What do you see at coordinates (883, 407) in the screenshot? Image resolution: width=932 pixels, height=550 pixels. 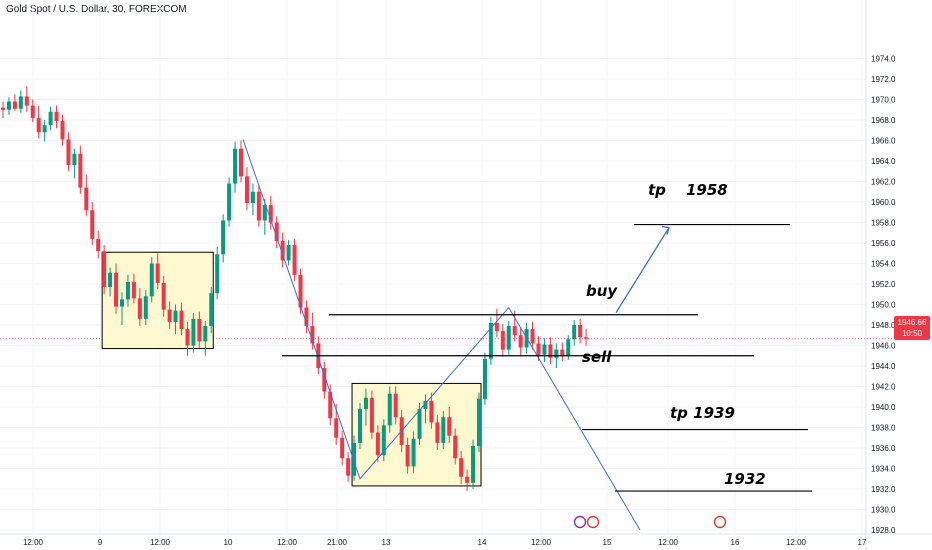 I see `y-tick-label: 1940.0` at bounding box center [883, 407].